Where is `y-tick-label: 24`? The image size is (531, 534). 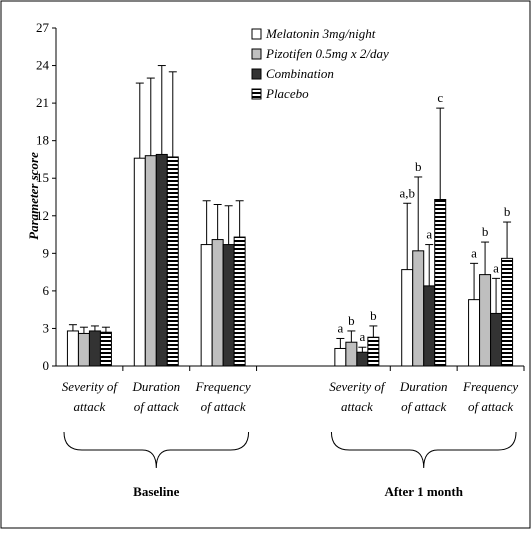
y-tick-label: 24 is located at coordinates (43, 65).